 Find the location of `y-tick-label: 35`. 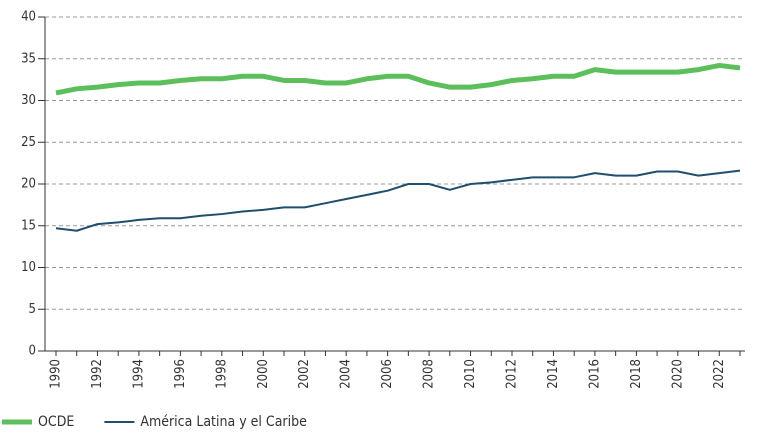

y-tick-label: 35 is located at coordinates (28, 58).